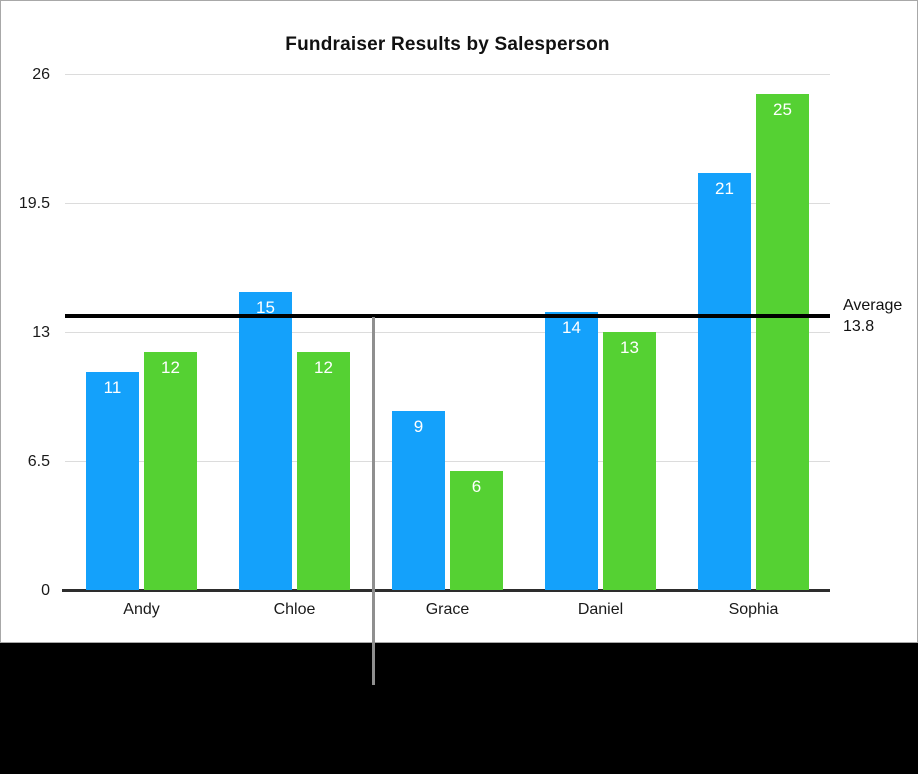  I want to click on bar-green-series-andy: 12, so click(170, 471).